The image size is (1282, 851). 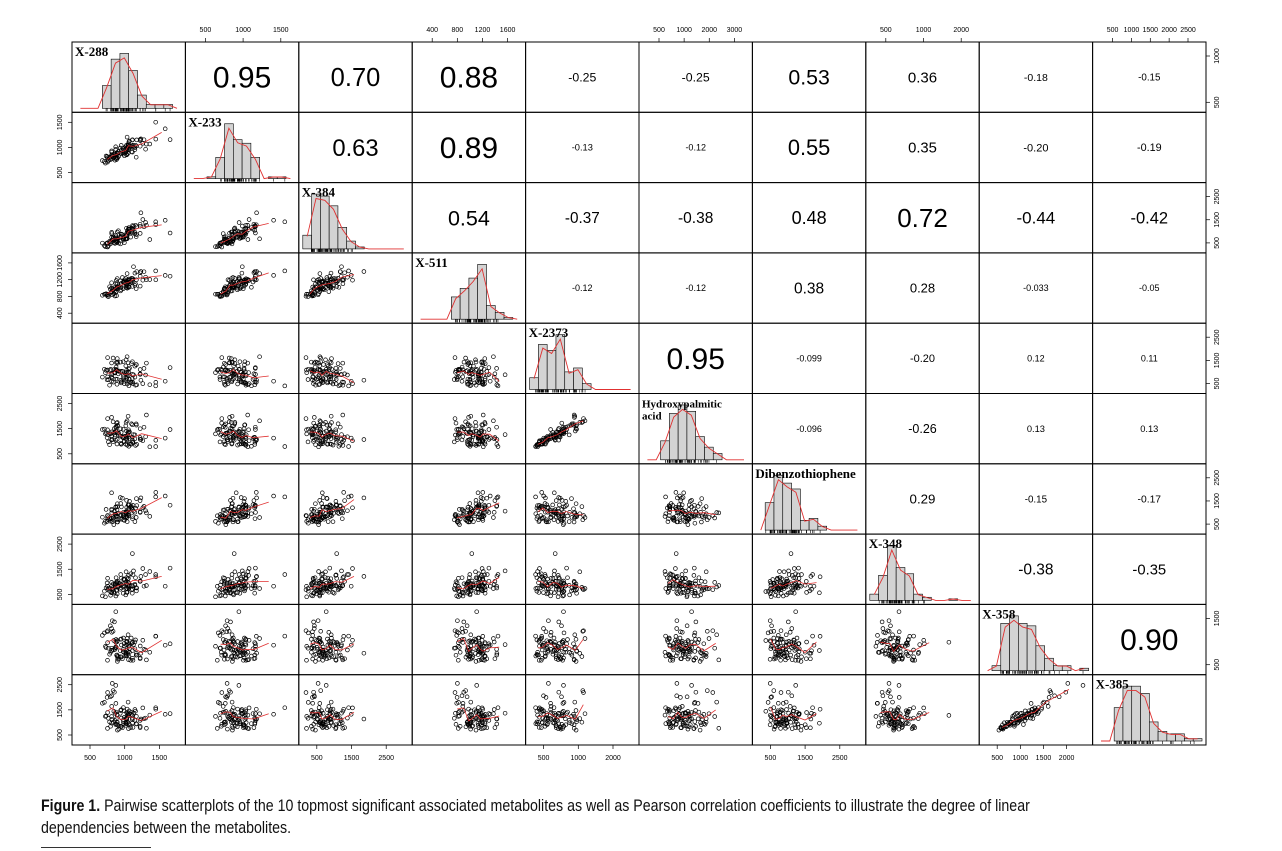 What do you see at coordinates (805, 473) in the screenshot?
I see `variable-label: Dibenzothiophene` at bounding box center [805, 473].